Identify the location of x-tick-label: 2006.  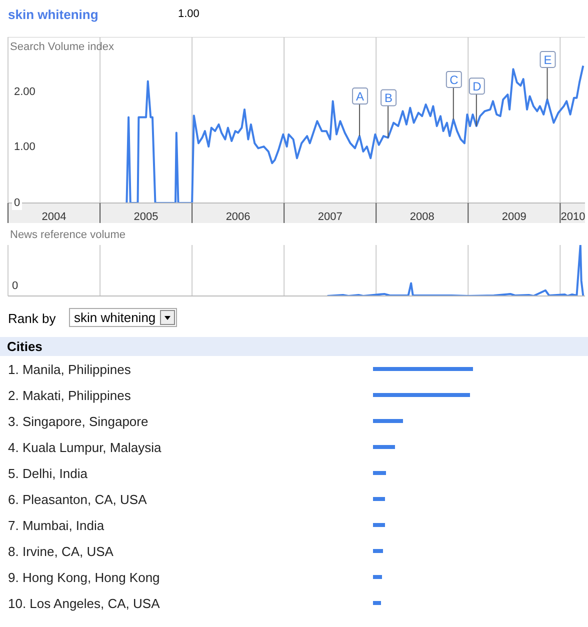
(238, 217).